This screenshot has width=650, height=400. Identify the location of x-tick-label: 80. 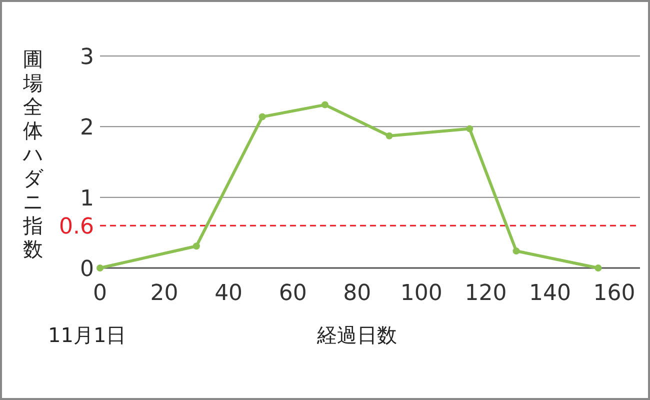
(357, 293).